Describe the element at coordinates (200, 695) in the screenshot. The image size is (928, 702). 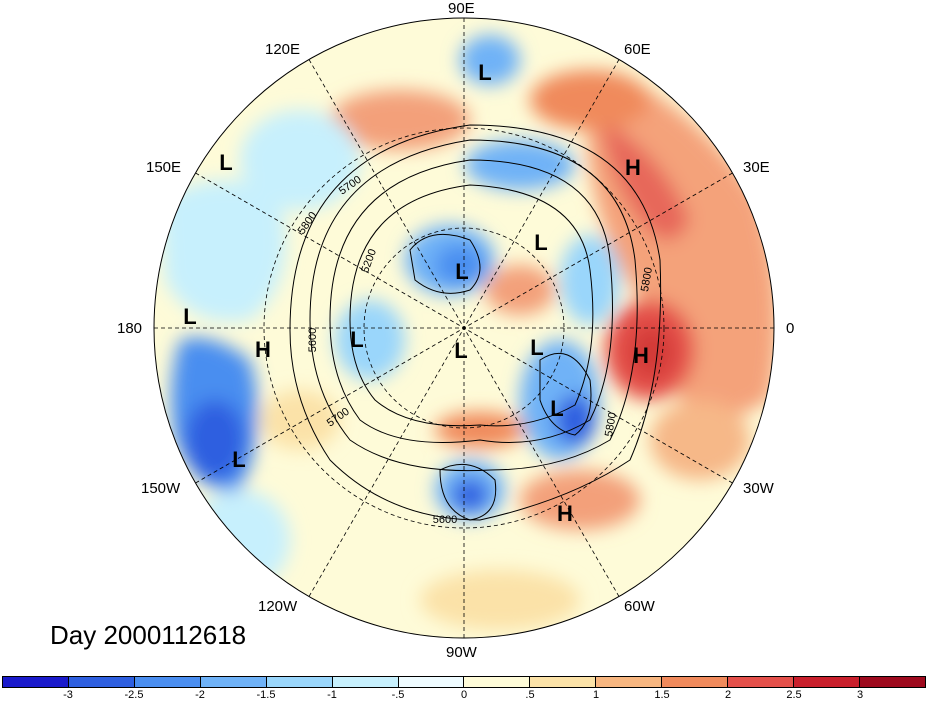
I see `colorbar-tick-label: -2` at that location.